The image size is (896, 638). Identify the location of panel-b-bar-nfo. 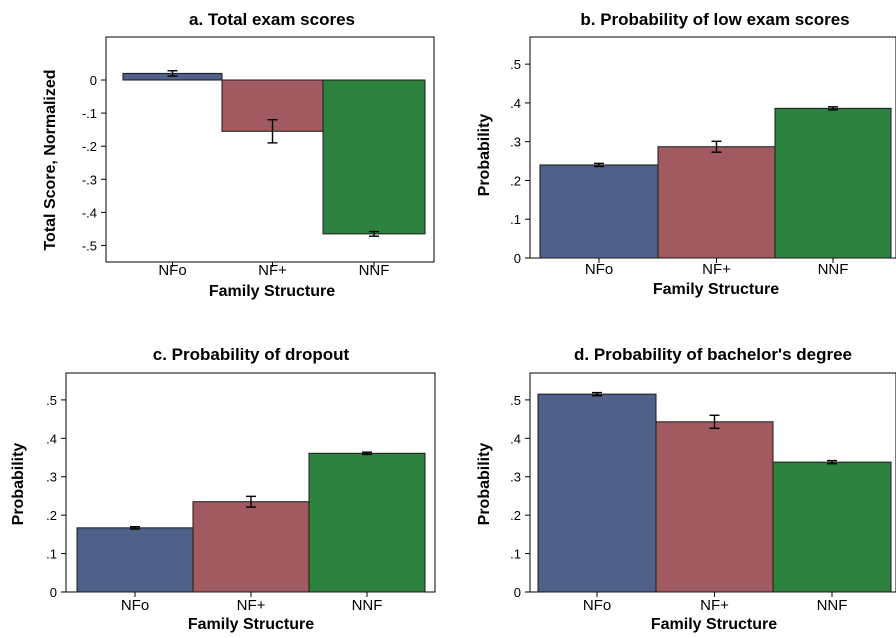
(599, 211).